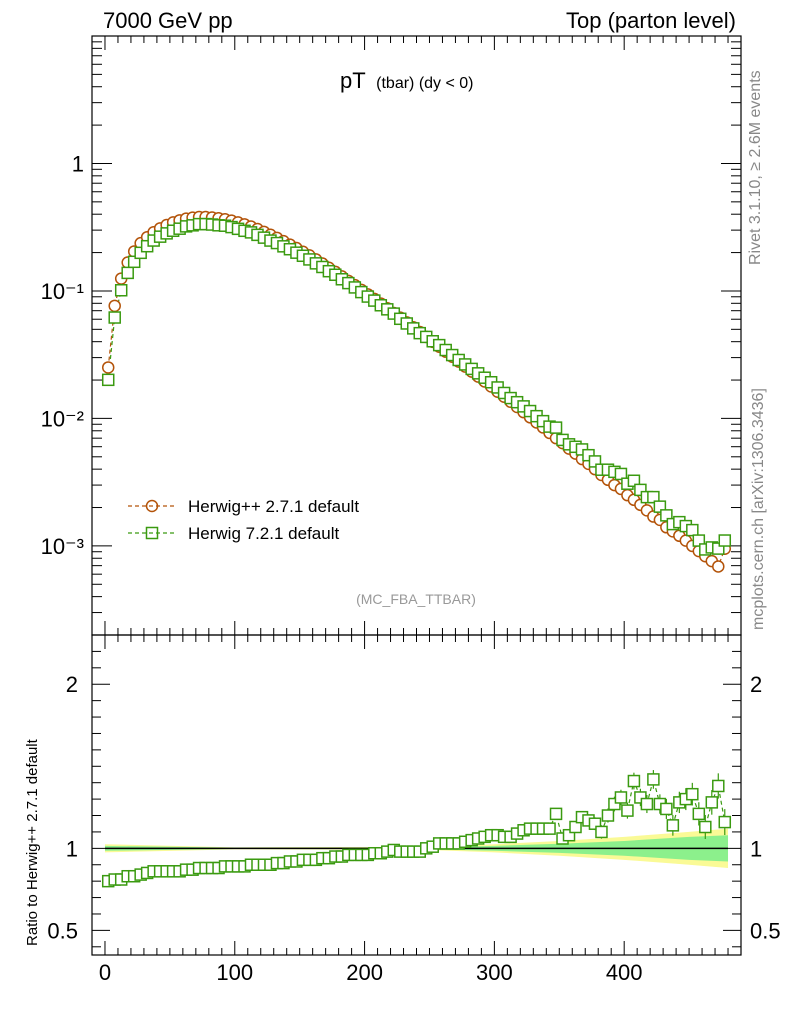 Image resolution: width=786 pixels, height=1024 pixels. I want to click on ratio-y-tick-label-left: 1, so click(72, 848).